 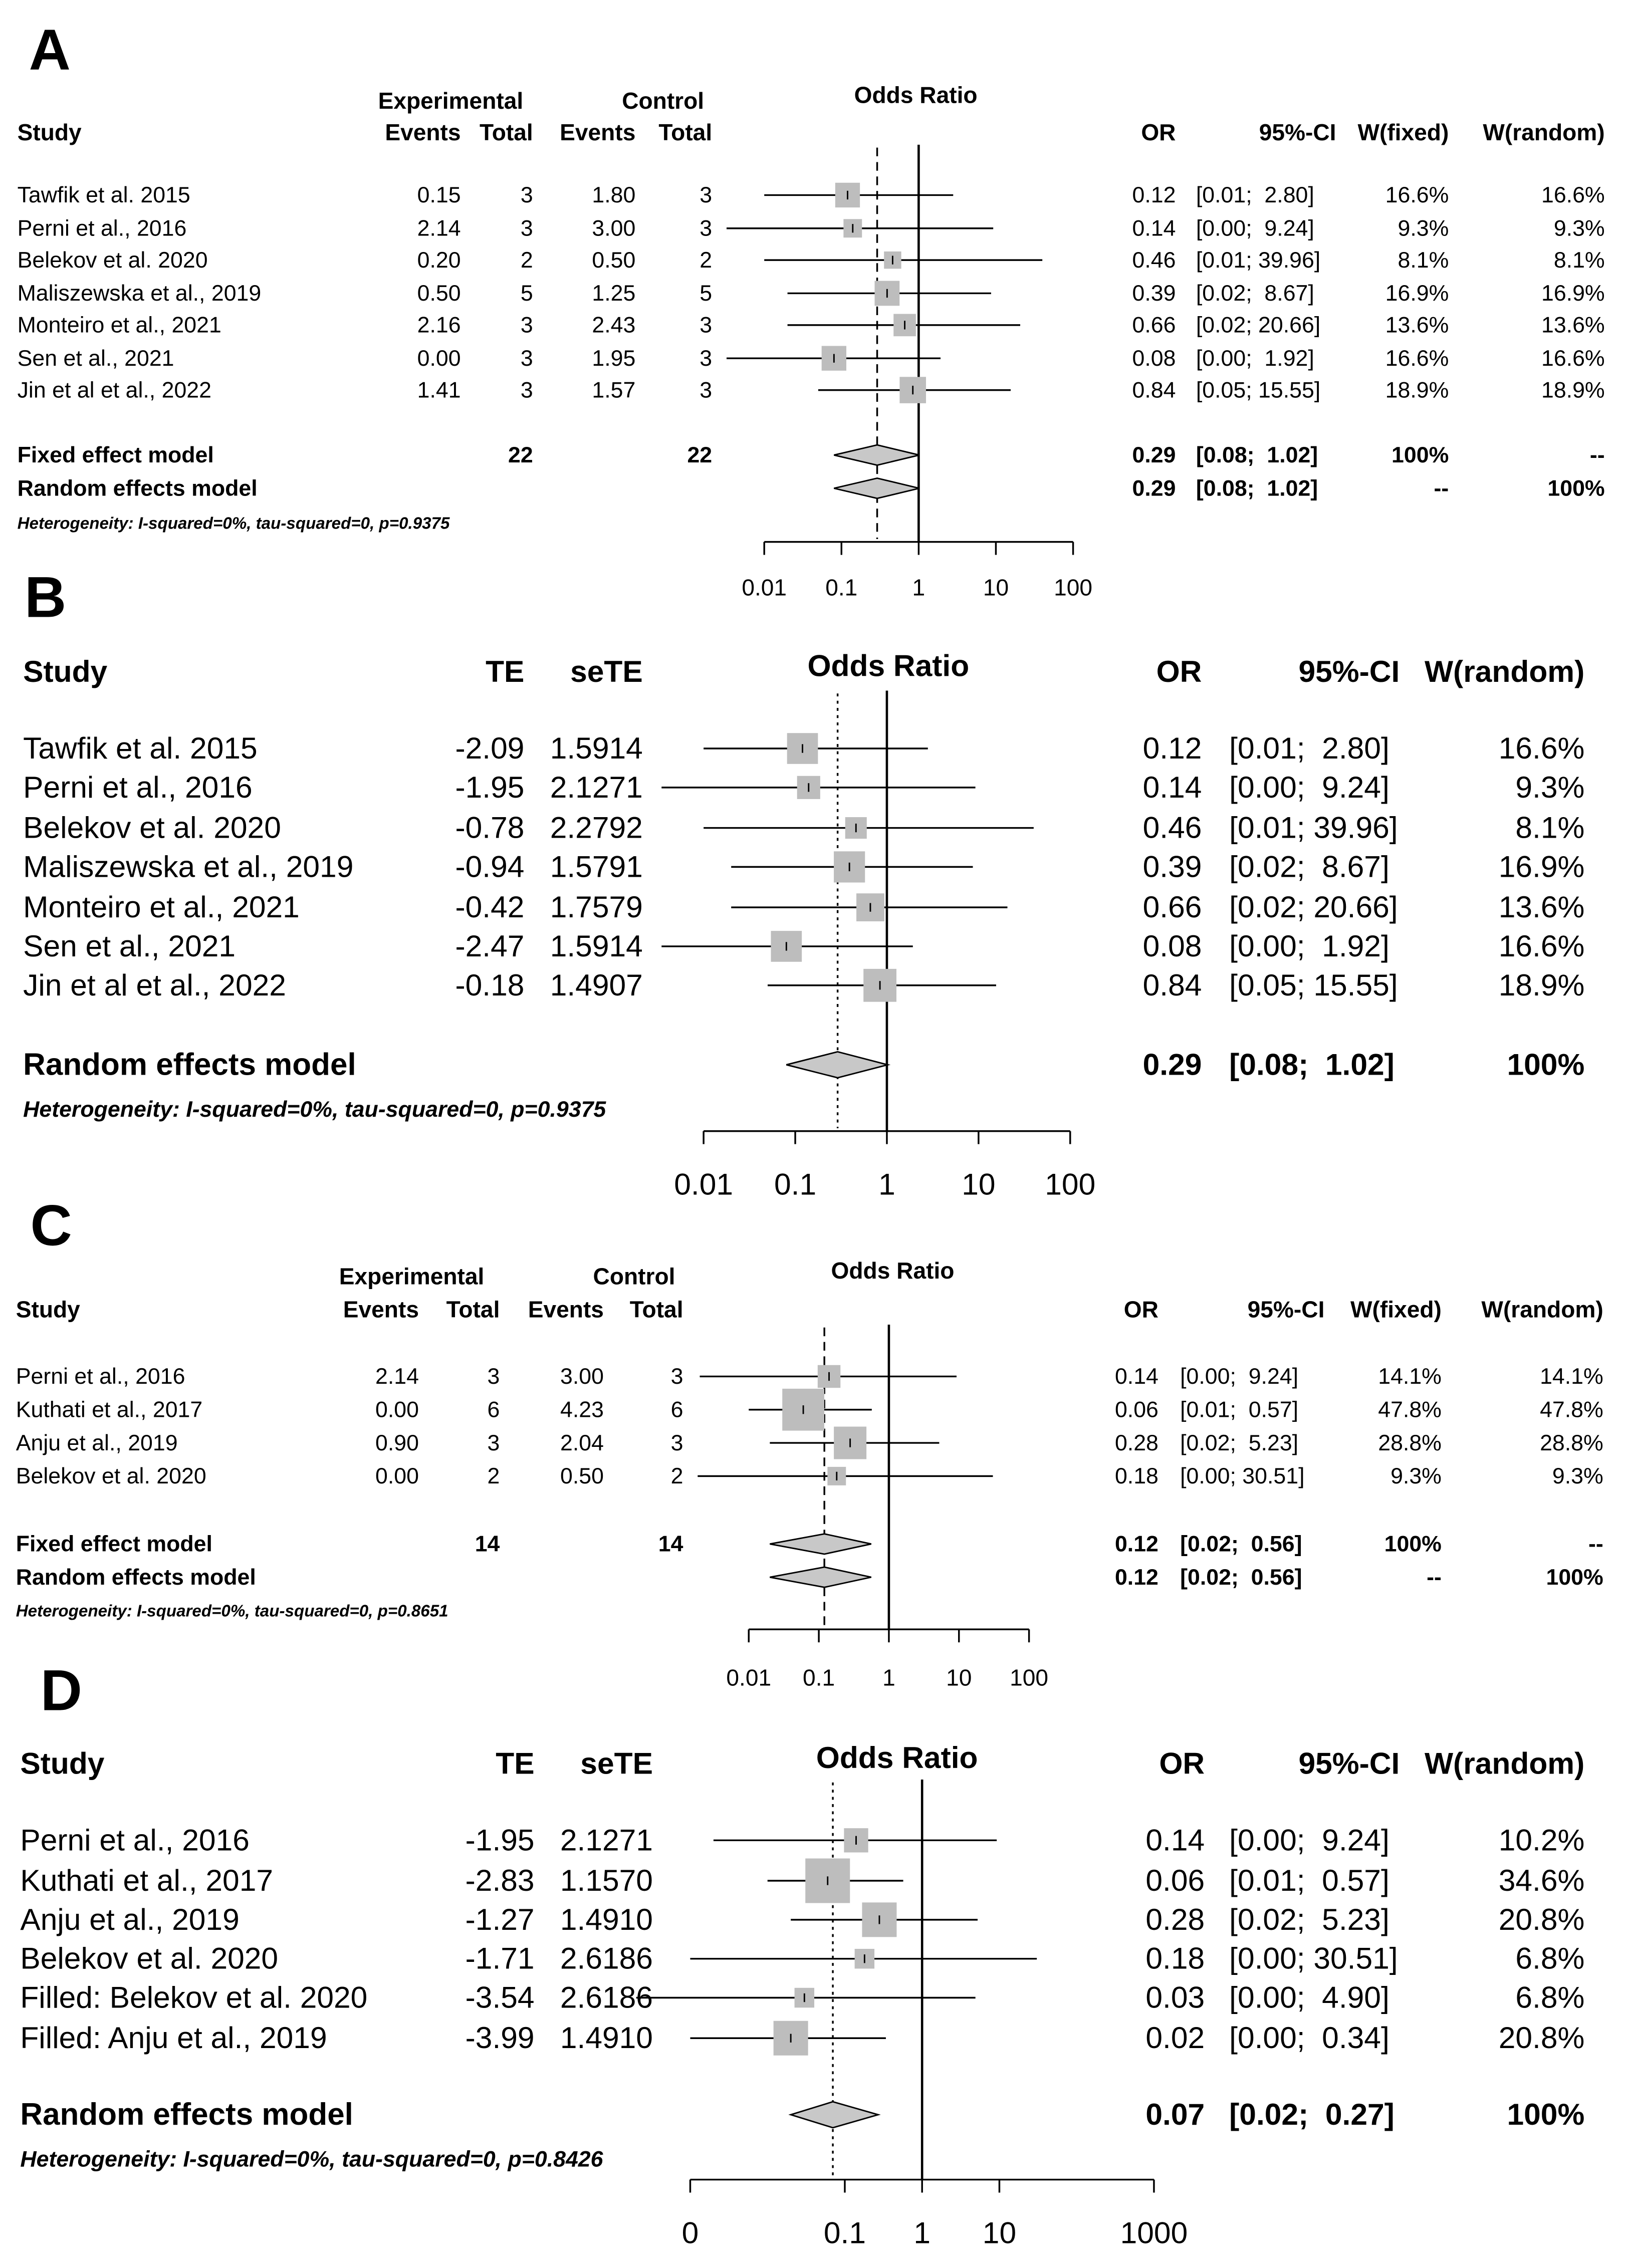 I want to click on summary-ci: [0.02; 0.56], so click(x=1241, y=1544).